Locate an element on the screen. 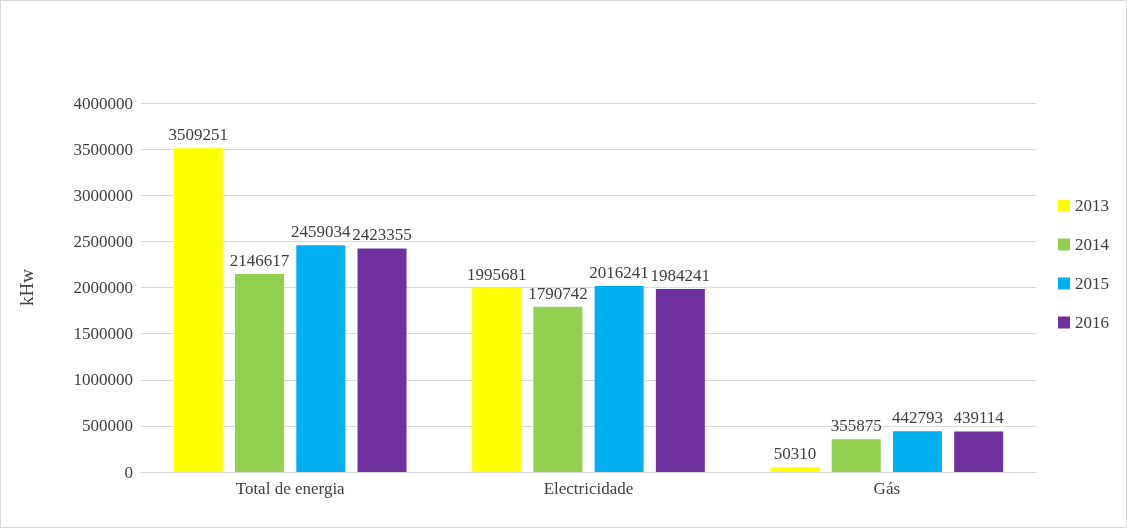 The image size is (1127, 528). data-label: 2016241 is located at coordinates (619, 272).